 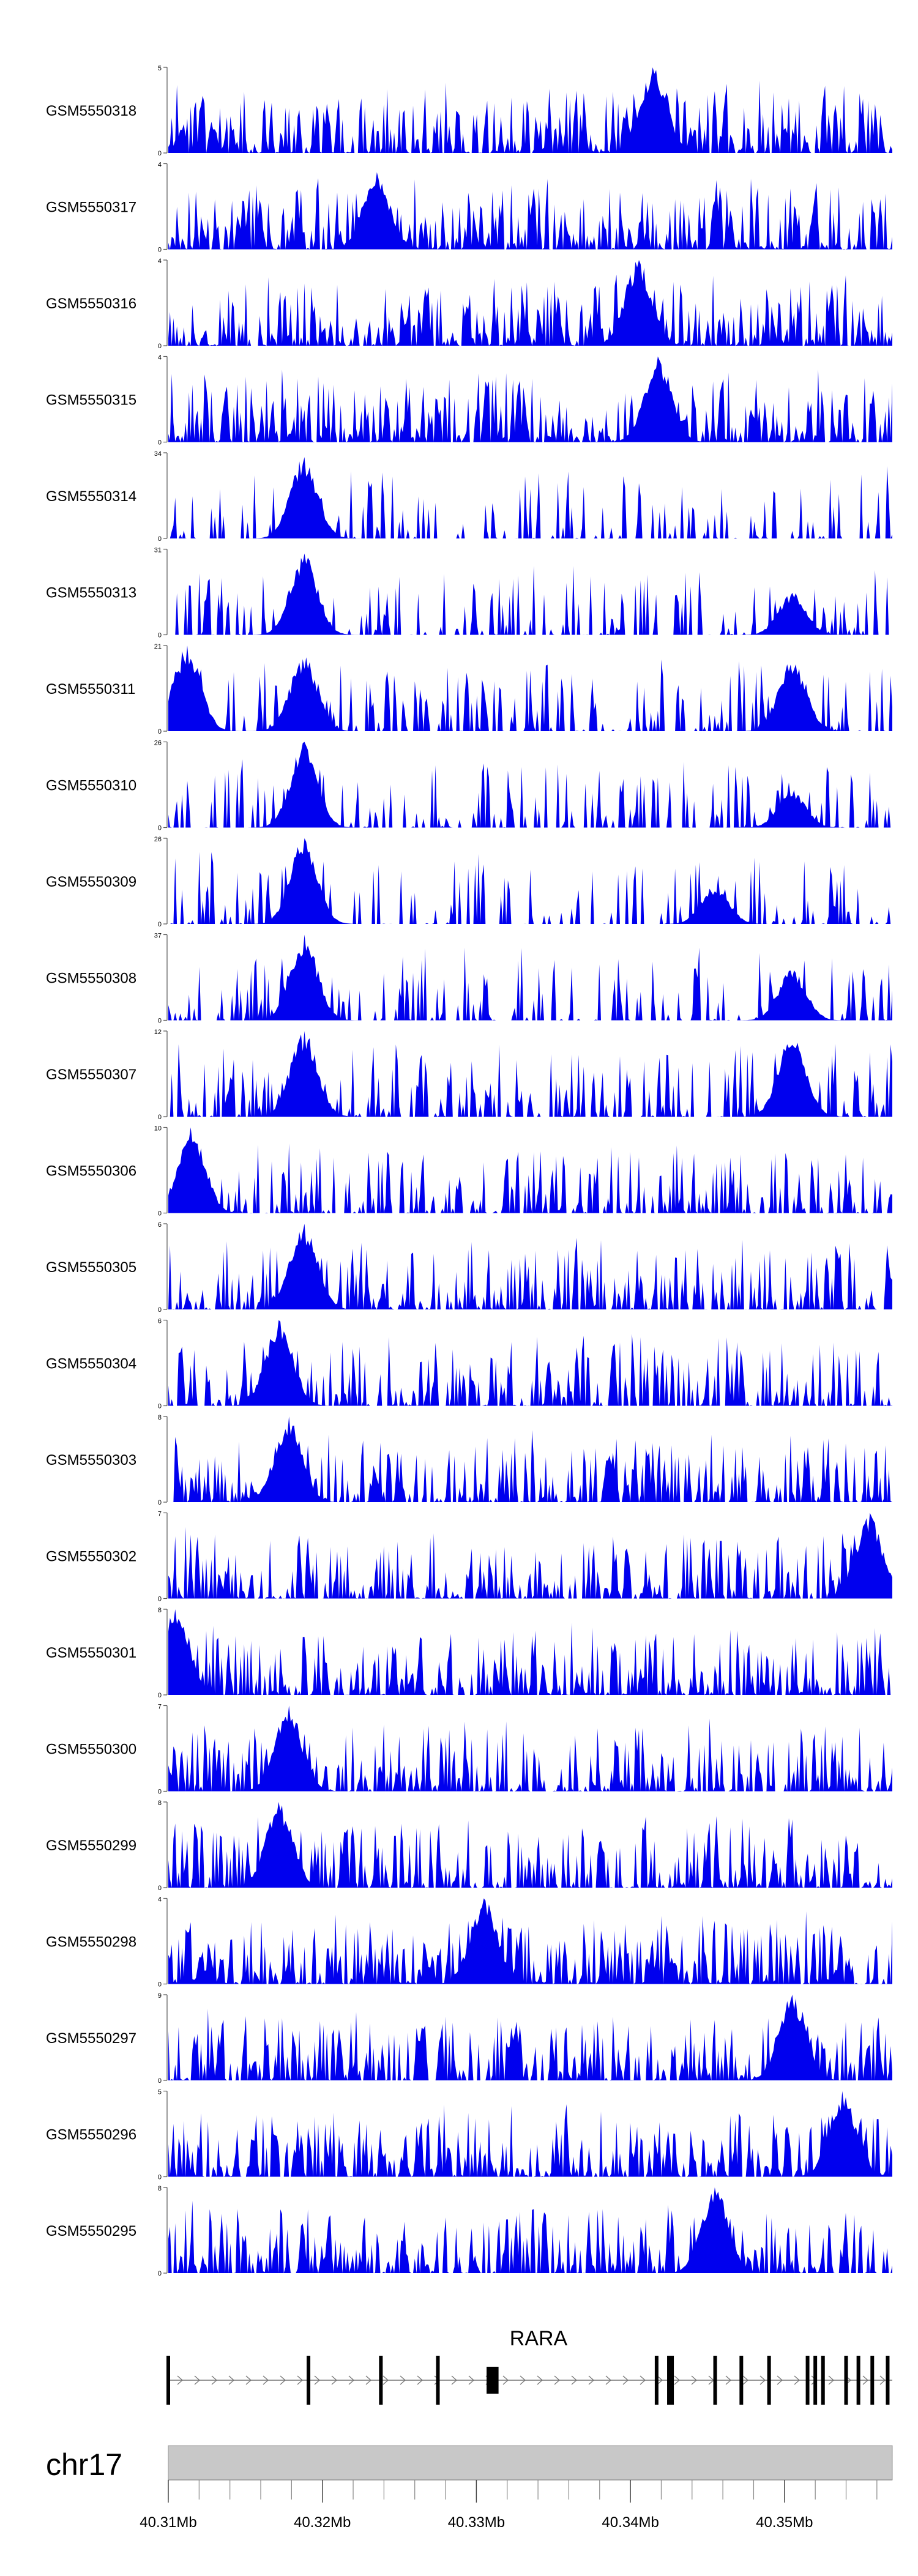 I want to click on coverage-track: GSM5550310 26 0, so click(x=469, y=786).